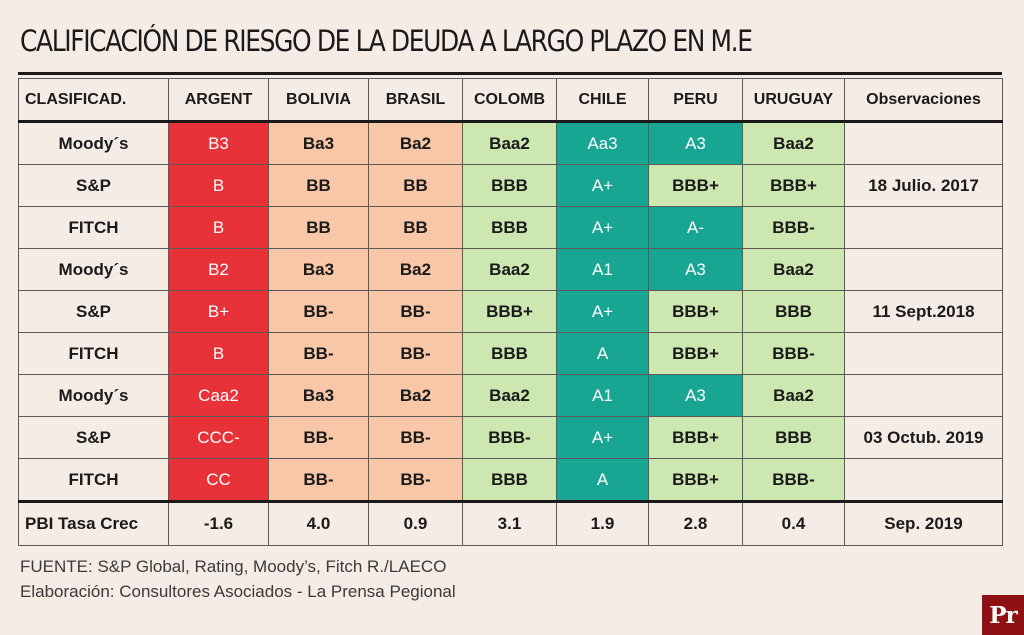 The image size is (1024, 635). What do you see at coordinates (415, 100) in the screenshot?
I see `column-header: BRASIL` at bounding box center [415, 100].